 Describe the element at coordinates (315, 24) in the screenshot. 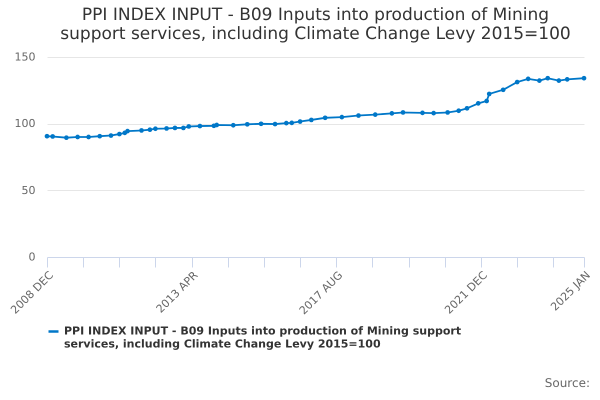

I see `chart-title: PPI INDEX INPUT - B09 Inputs into production of Mining support services, including Climate Change Levy 2015=100` at that location.